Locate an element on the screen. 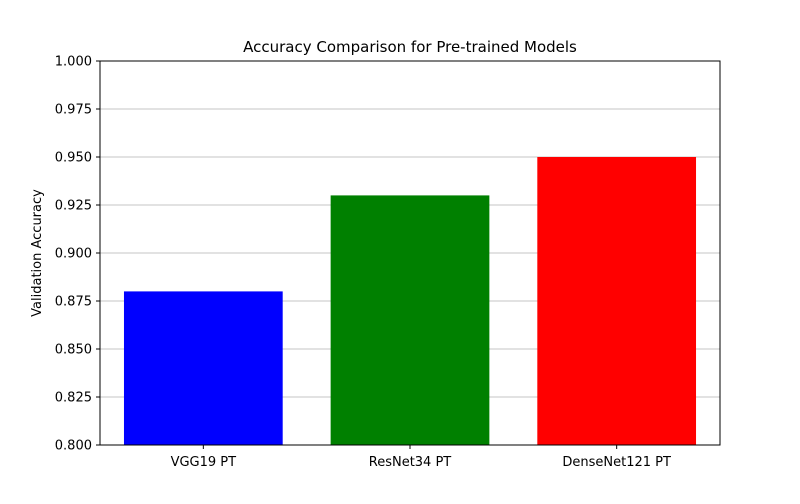 This screenshot has height=504, width=800. y-tick-label: 0.875 is located at coordinates (73, 302).